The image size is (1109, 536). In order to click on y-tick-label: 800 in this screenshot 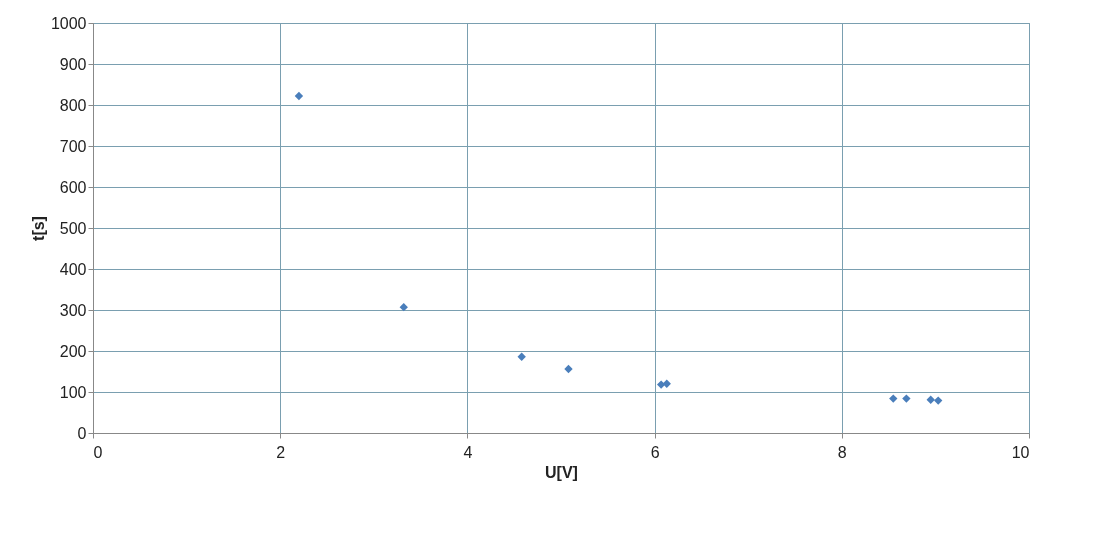, I will do `click(73, 105)`.